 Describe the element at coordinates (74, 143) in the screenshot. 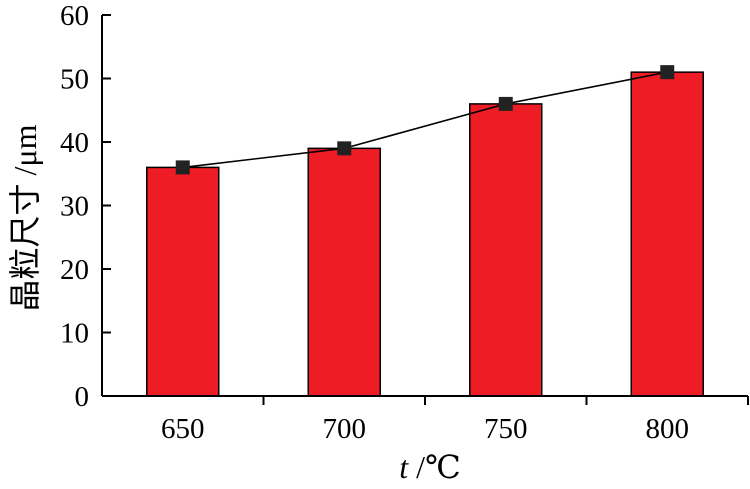

I see `y-tick-label-40: 40` at that location.